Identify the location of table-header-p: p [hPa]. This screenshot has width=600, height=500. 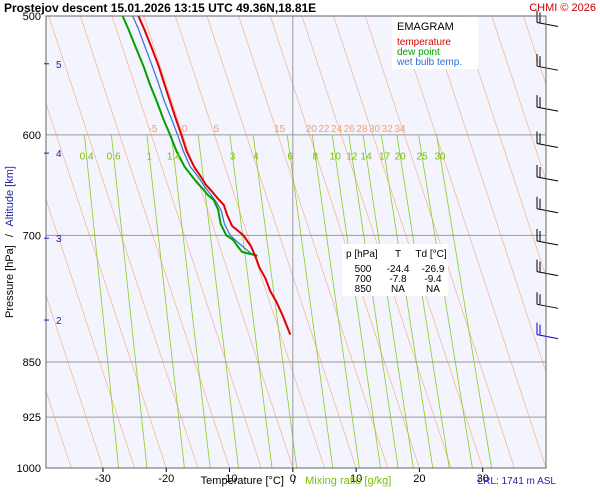
(362, 254).